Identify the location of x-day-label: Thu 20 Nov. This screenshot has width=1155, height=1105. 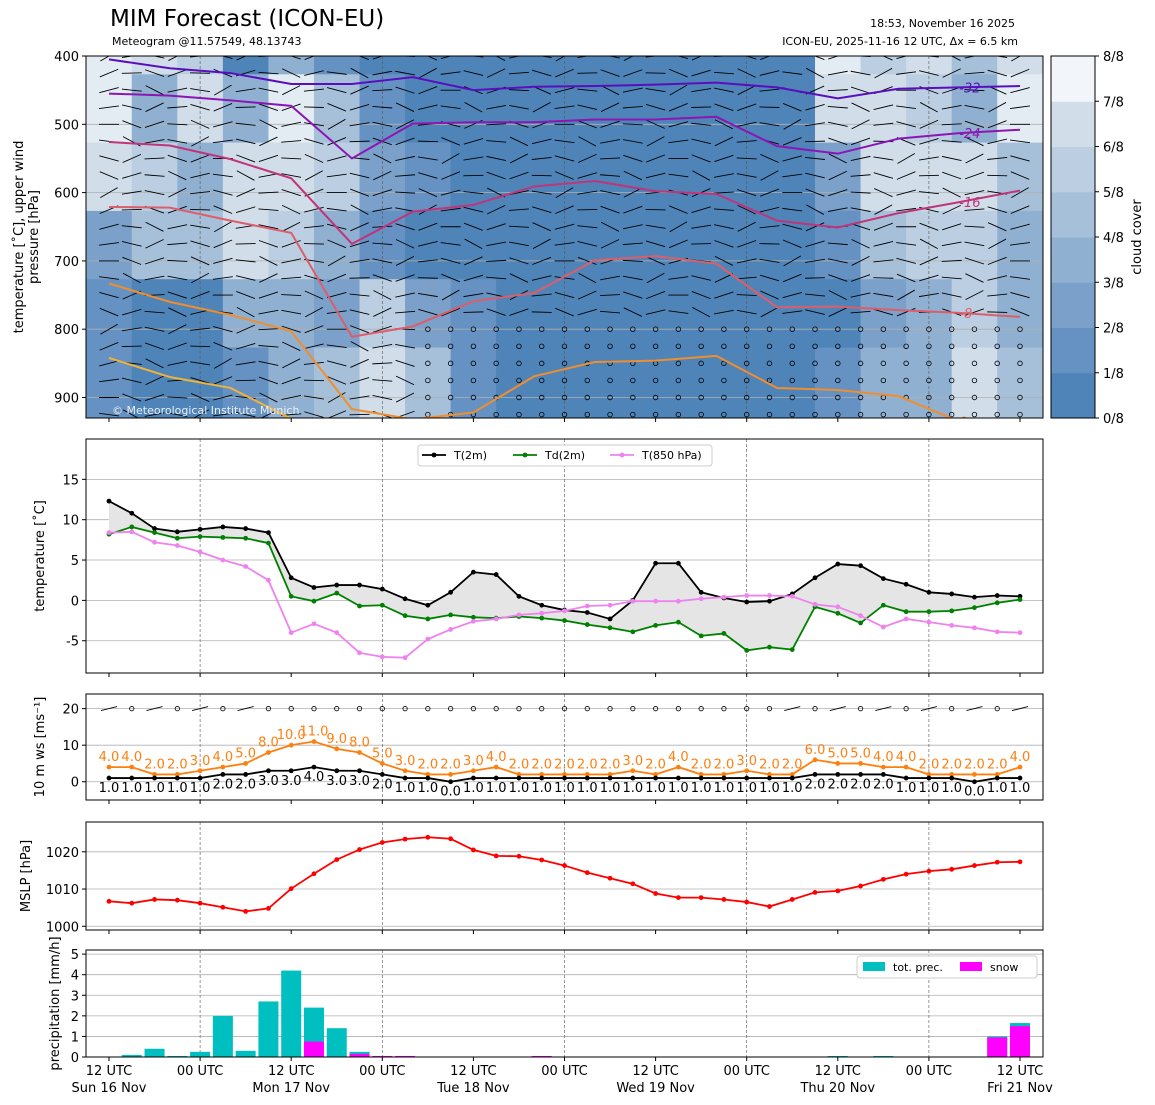
(837, 1088).